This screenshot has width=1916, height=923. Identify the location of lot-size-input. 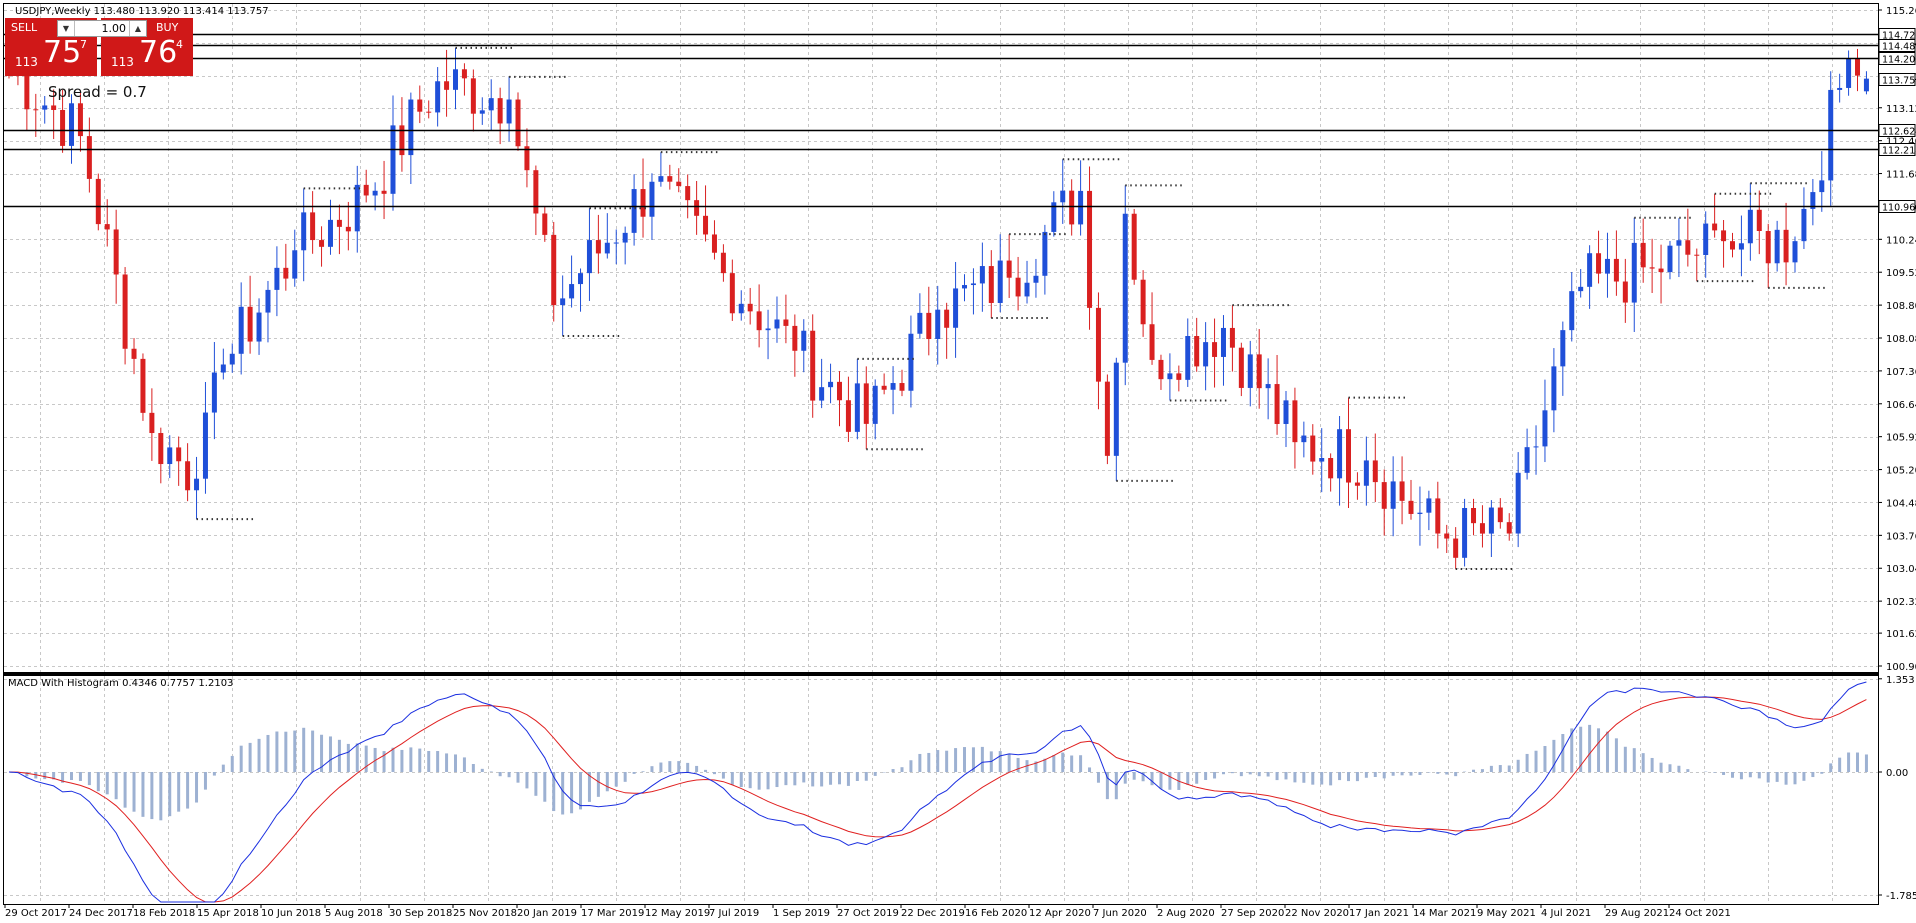
(102, 28).